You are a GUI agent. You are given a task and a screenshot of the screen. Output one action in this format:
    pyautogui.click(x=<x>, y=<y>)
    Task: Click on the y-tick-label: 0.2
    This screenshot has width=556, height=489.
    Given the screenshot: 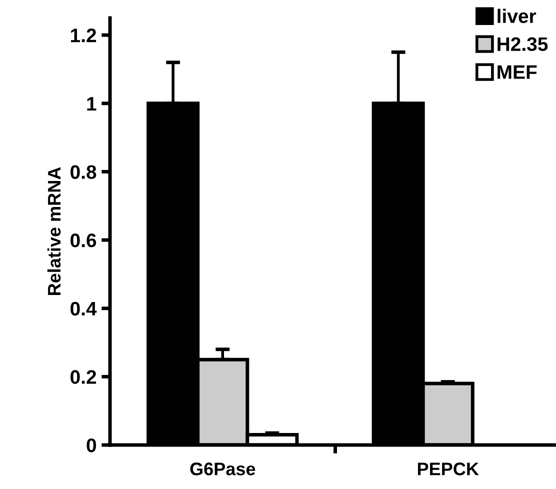 What is the action you would take?
    pyautogui.click(x=83, y=377)
    